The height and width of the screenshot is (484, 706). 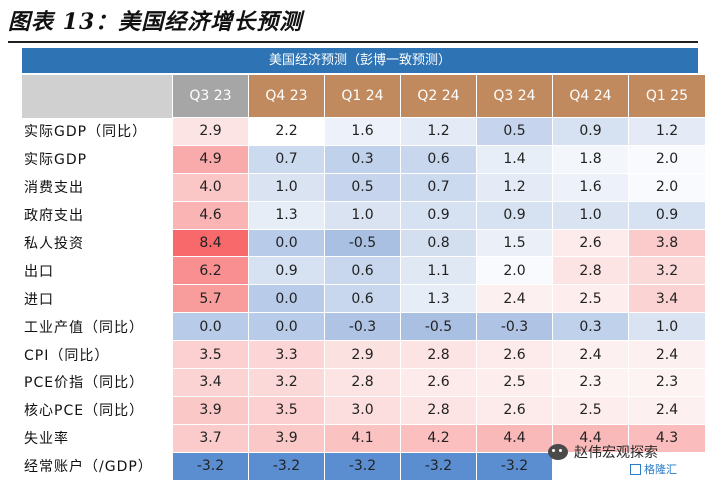 What do you see at coordinates (210, 187) in the screenshot?
I see `data-cell: 4.0` at bounding box center [210, 187].